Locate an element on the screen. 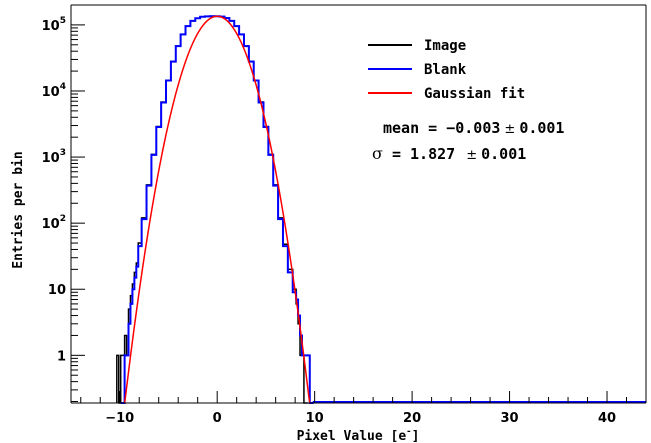 Image resolution: width=651 pixels, height=443 pixels. stat-sigma-pm: ± is located at coordinates (471, 155).